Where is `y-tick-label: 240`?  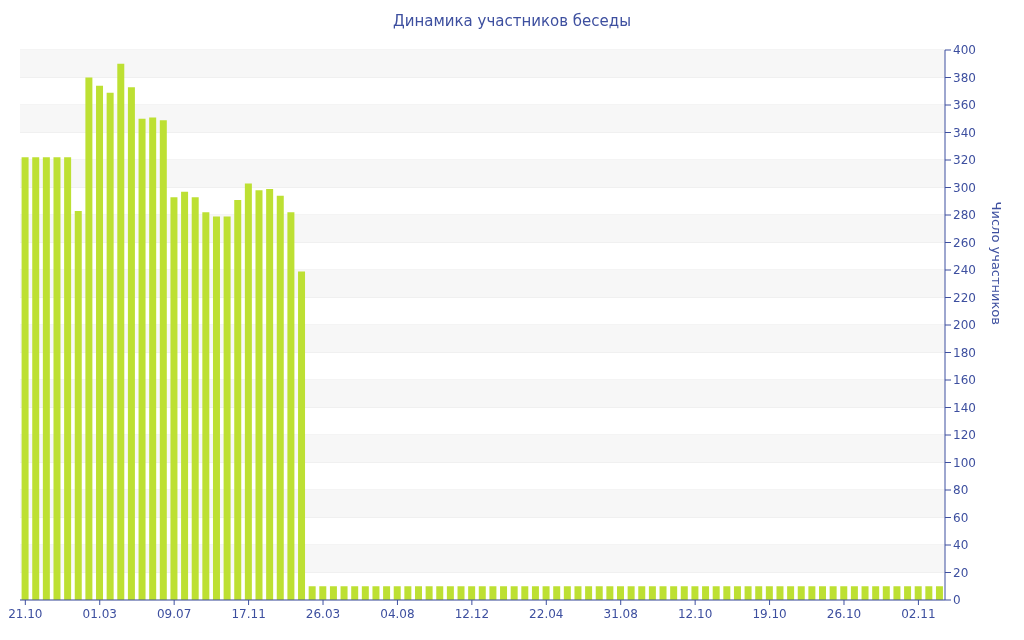 y-tick-label: 240 is located at coordinates (964, 270).